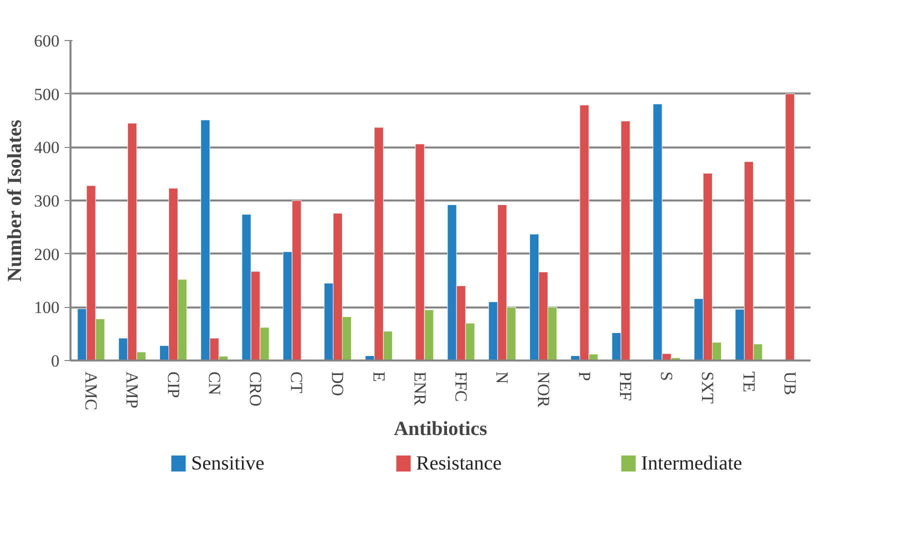  What do you see at coordinates (228, 463) in the screenshot?
I see `legend-label: Sensitive` at bounding box center [228, 463].